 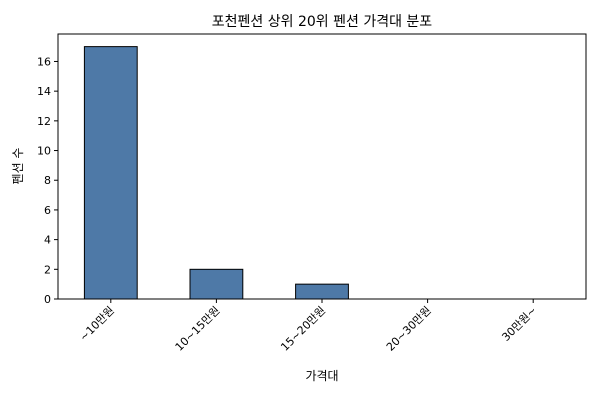 What do you see at coordinates (47, 269) in the screenshot?
I see `y-tick-label-1: 2` at bounding box center [47, 269].